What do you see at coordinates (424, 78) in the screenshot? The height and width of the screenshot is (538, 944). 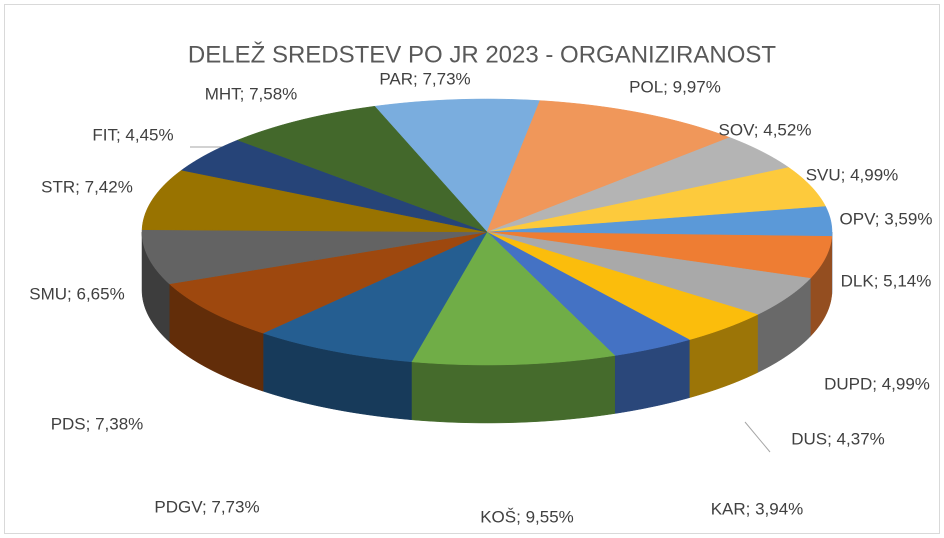 I see `data-label: PAR; 7,73%` at bounding box center [424, 78].